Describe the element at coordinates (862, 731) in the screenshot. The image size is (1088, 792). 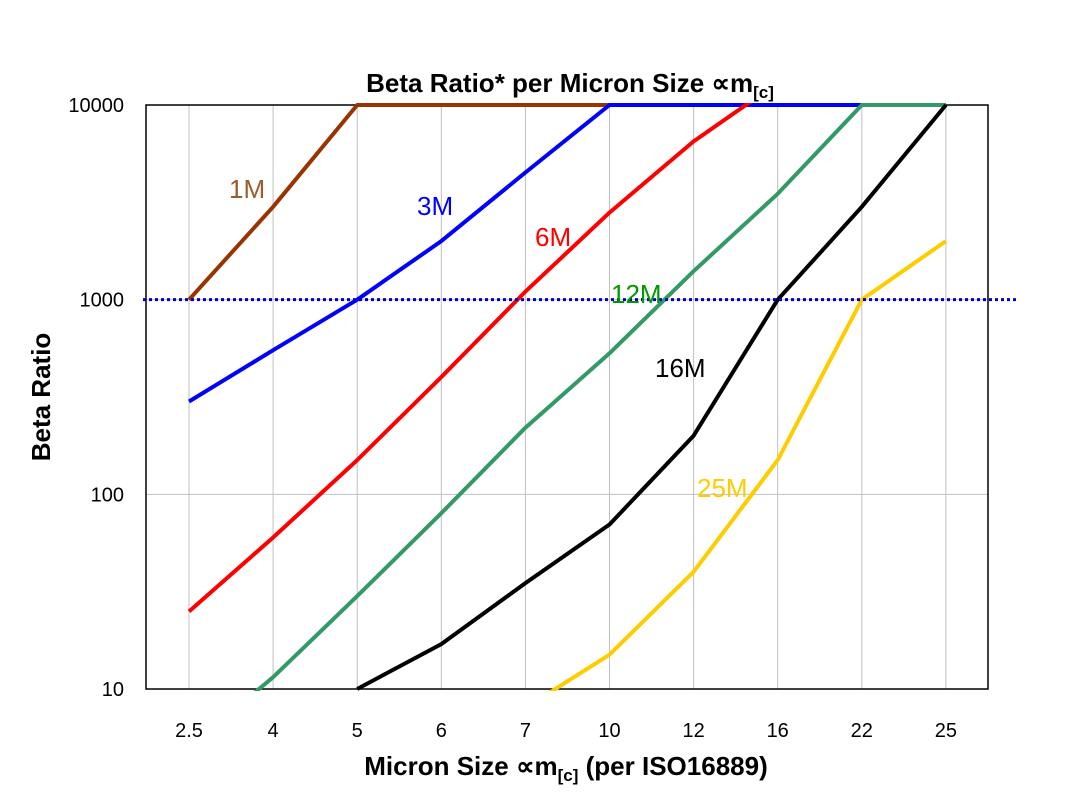
I see `x-tick-label: 22` at that location.